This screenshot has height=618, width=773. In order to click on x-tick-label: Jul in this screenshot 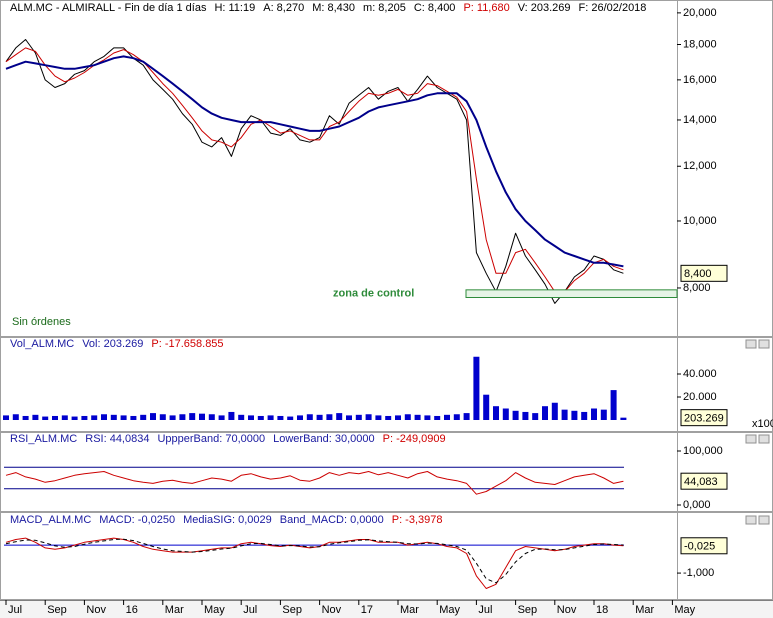, I will do `click(485, 610)`.